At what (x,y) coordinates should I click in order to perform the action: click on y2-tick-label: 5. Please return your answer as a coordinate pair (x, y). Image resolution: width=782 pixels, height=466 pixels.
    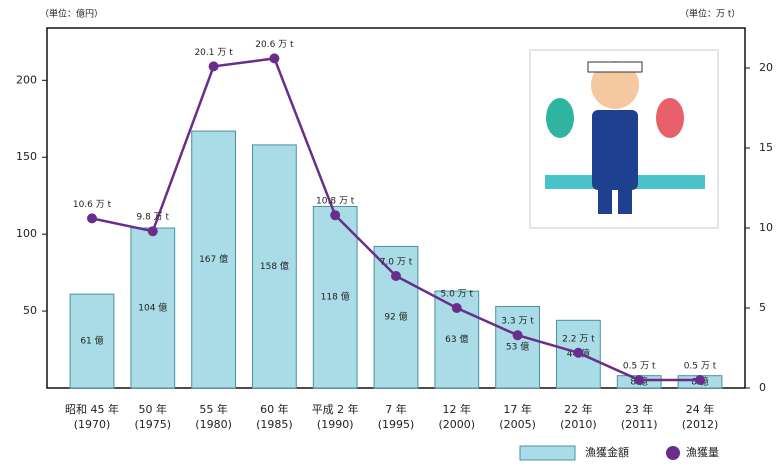
    Looking at the image, I should click on (762, 307).